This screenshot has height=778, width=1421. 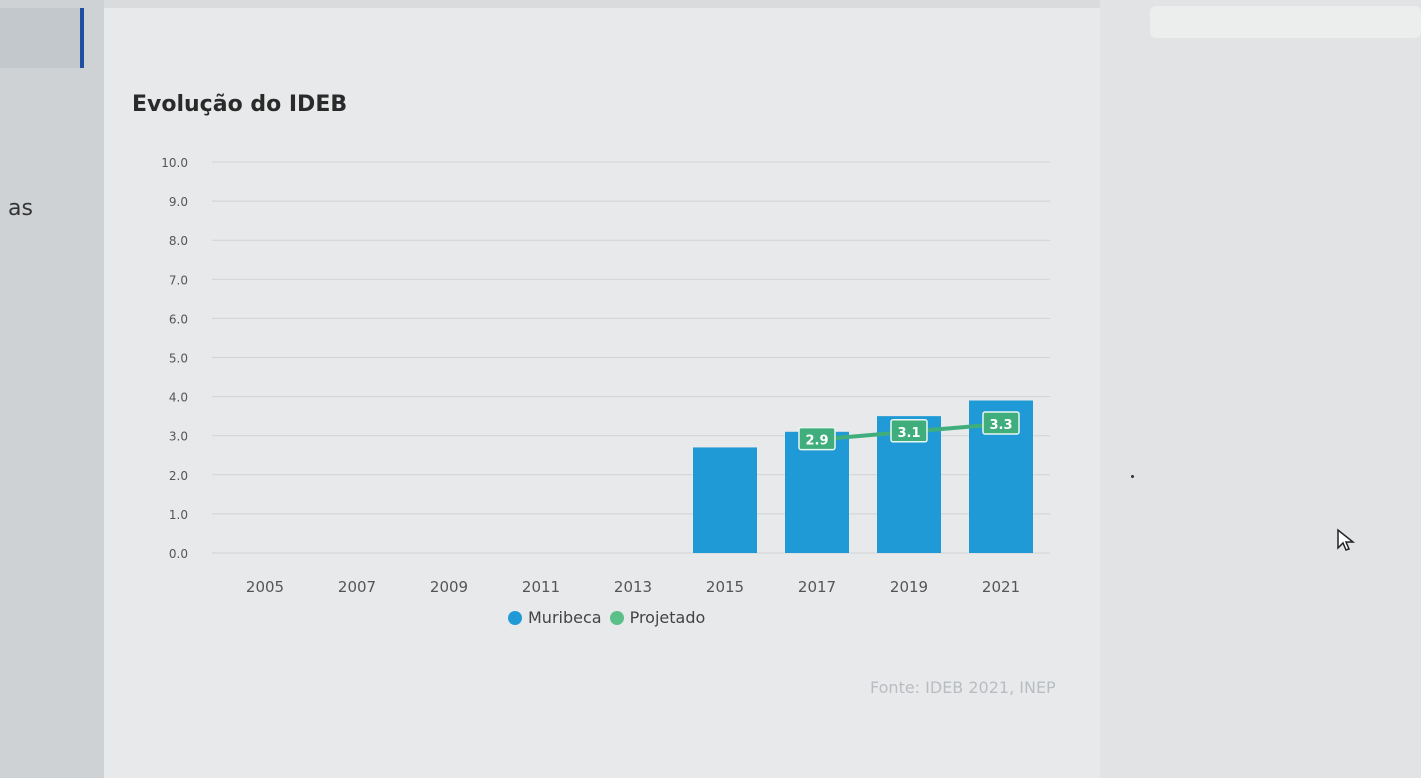 I want to click on y-tick-label: 0.0, so click(x=178, y=554).